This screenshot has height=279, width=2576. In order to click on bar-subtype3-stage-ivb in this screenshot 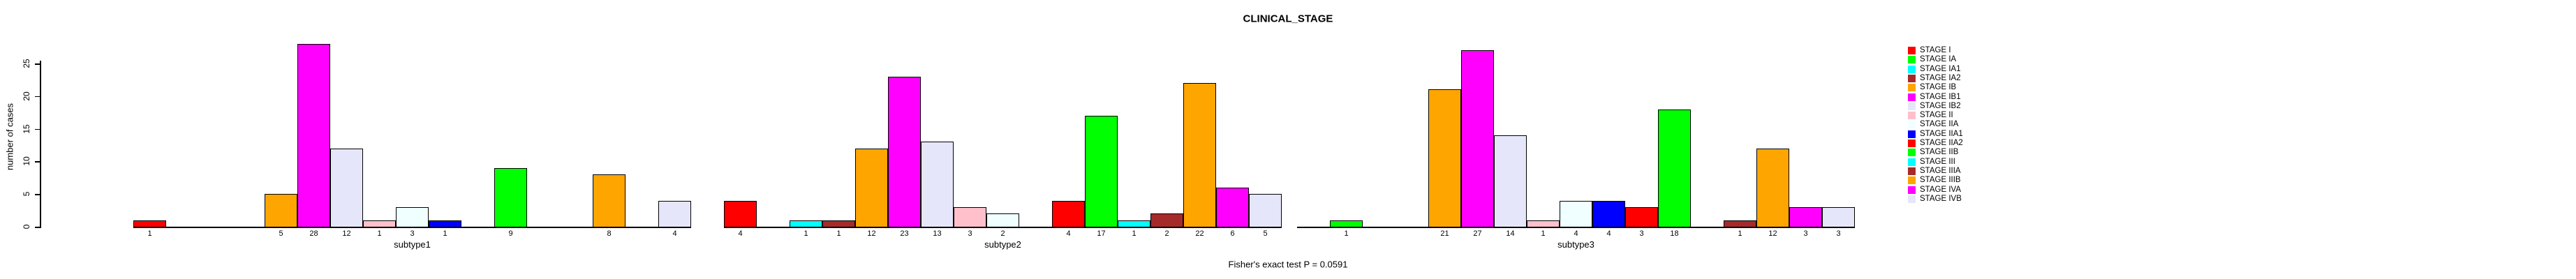, I will do `click(1838, 217)`.